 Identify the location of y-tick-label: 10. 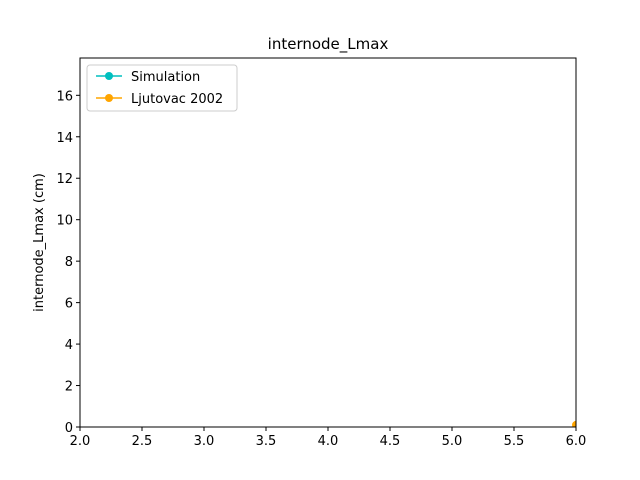
(64, 221).